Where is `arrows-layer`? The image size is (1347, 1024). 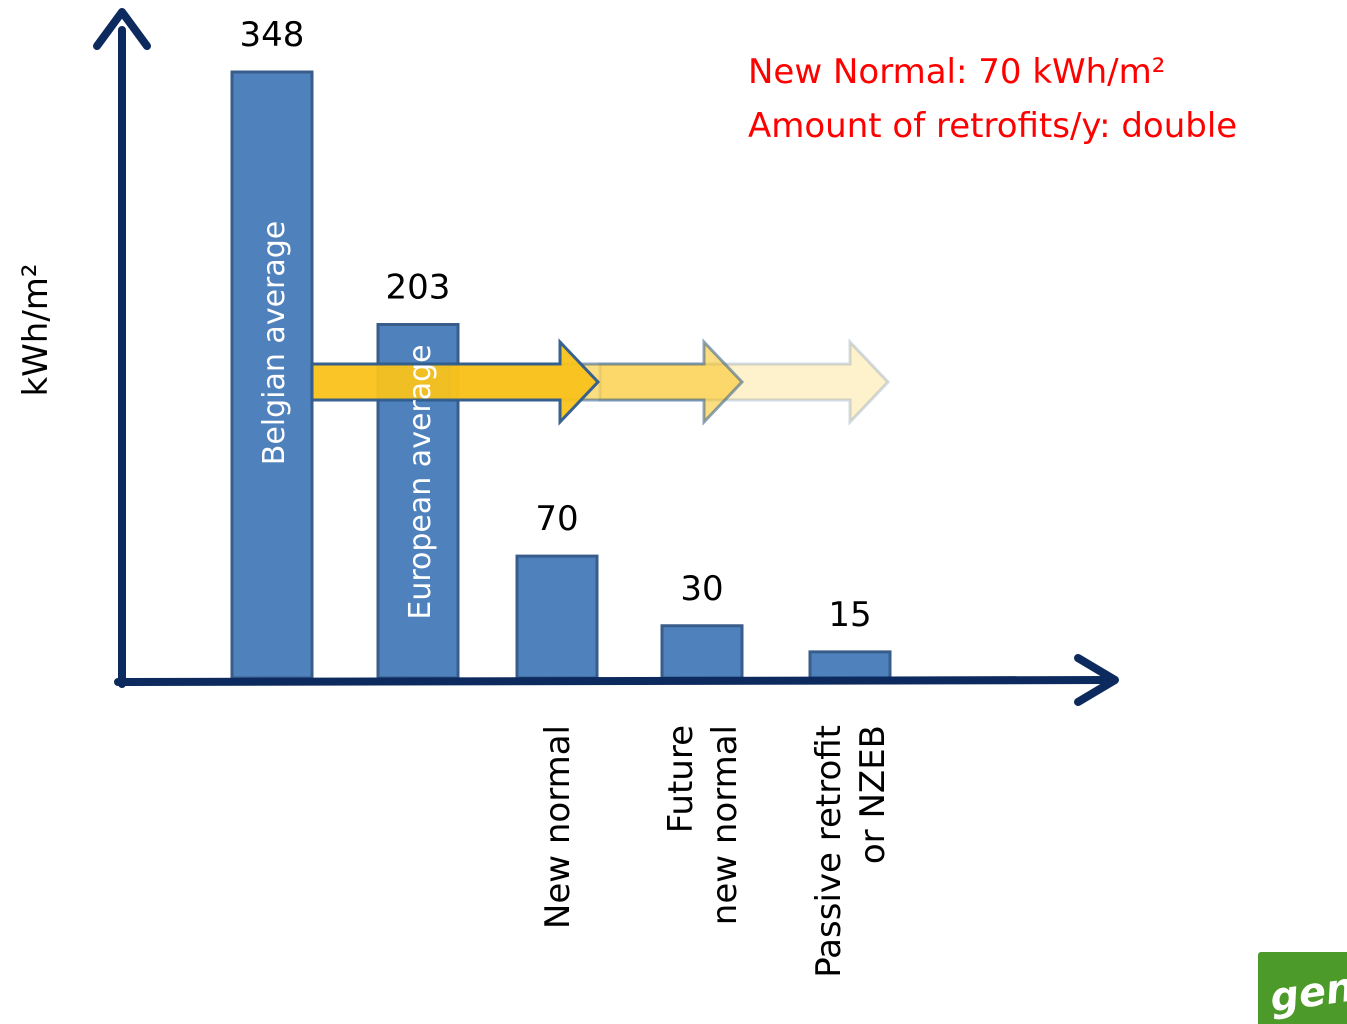 arrows-layer is located at coordinates (600, 382).